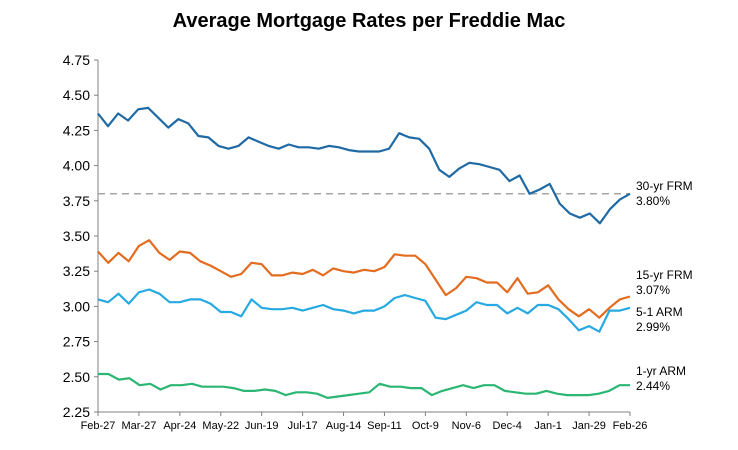 The image size is (738, 450). I want to click on x-tick-label: Aug-14, so click(343, 426).